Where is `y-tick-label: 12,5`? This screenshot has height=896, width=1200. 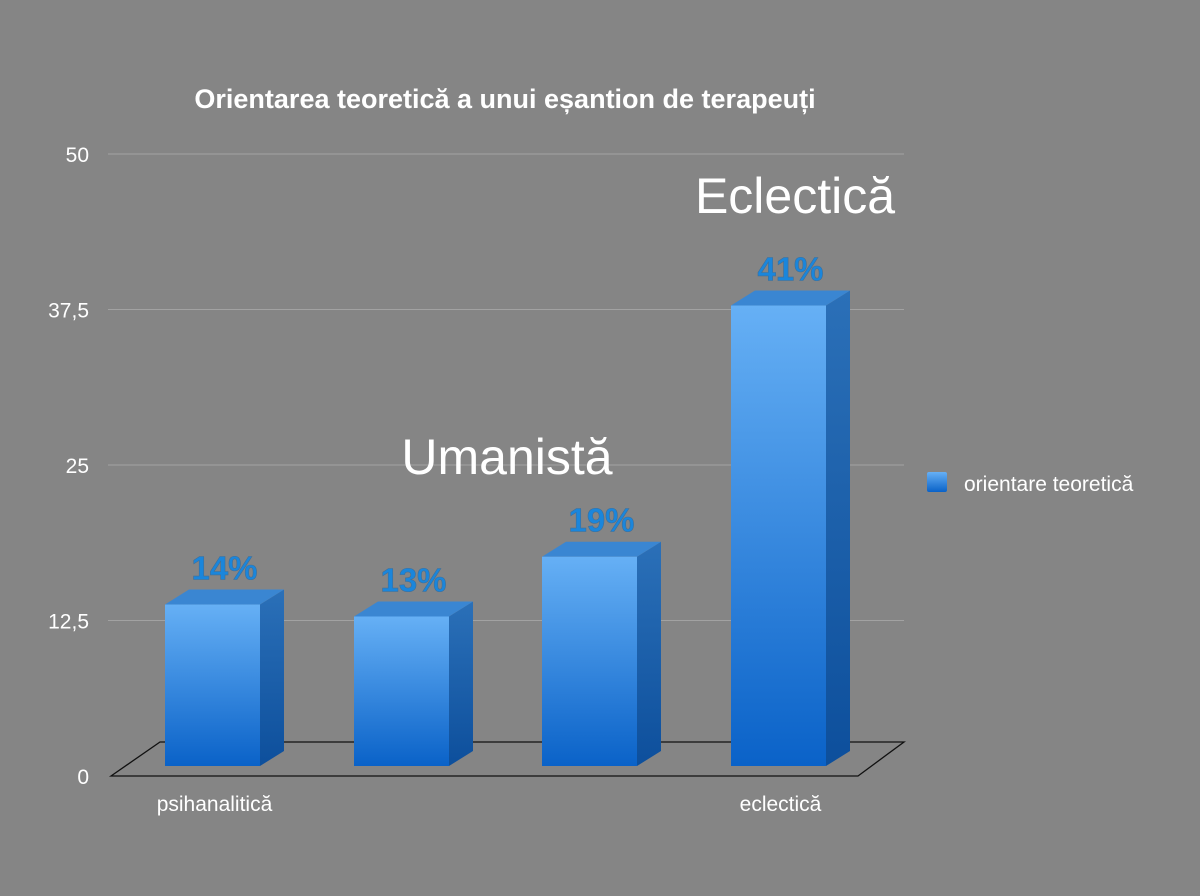
y-tick-label: 12,5 is located at coordinates (68, 622).